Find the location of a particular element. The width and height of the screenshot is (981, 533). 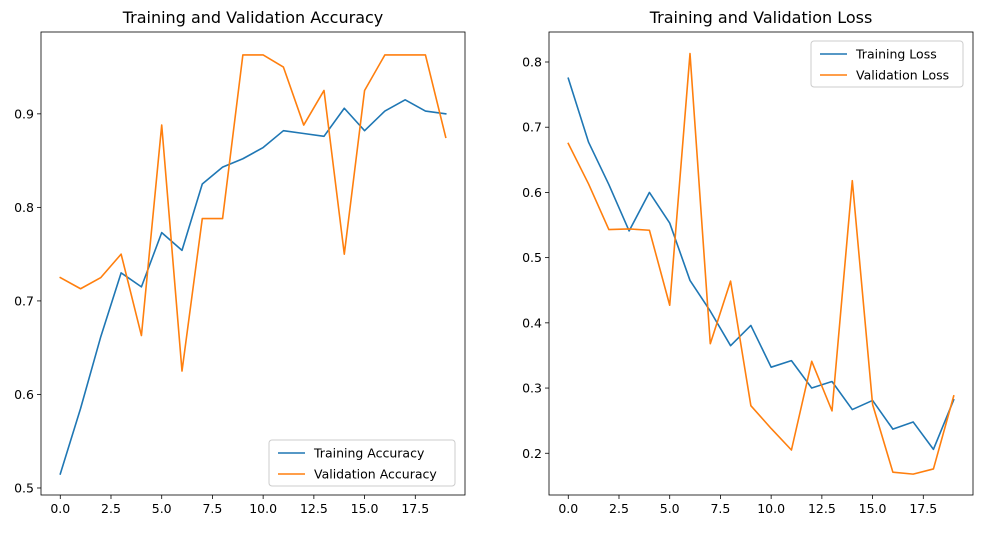

legend-entry: Training Loss is located at coordinates (896, 54).